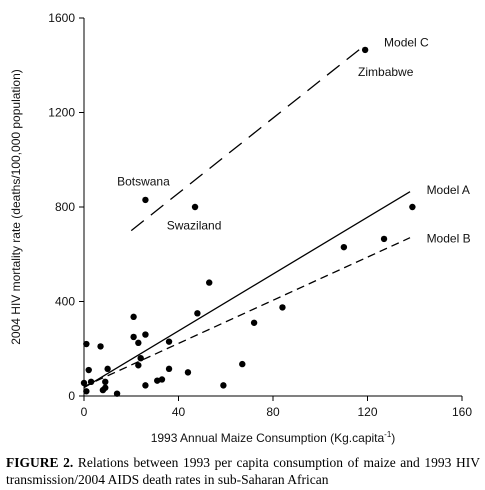 The image size is (485, 490). I want to click on x-tick-label: 0, so click(84, 412).